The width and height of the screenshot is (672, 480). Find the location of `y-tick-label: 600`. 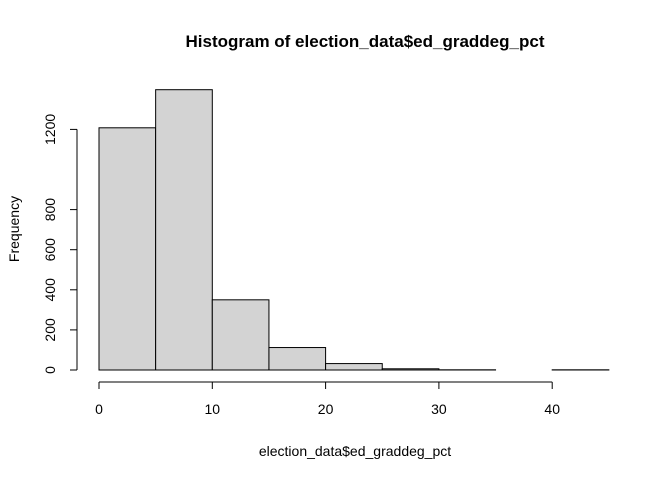

y-tick-label: 600 is located at coordinates (50, 250).